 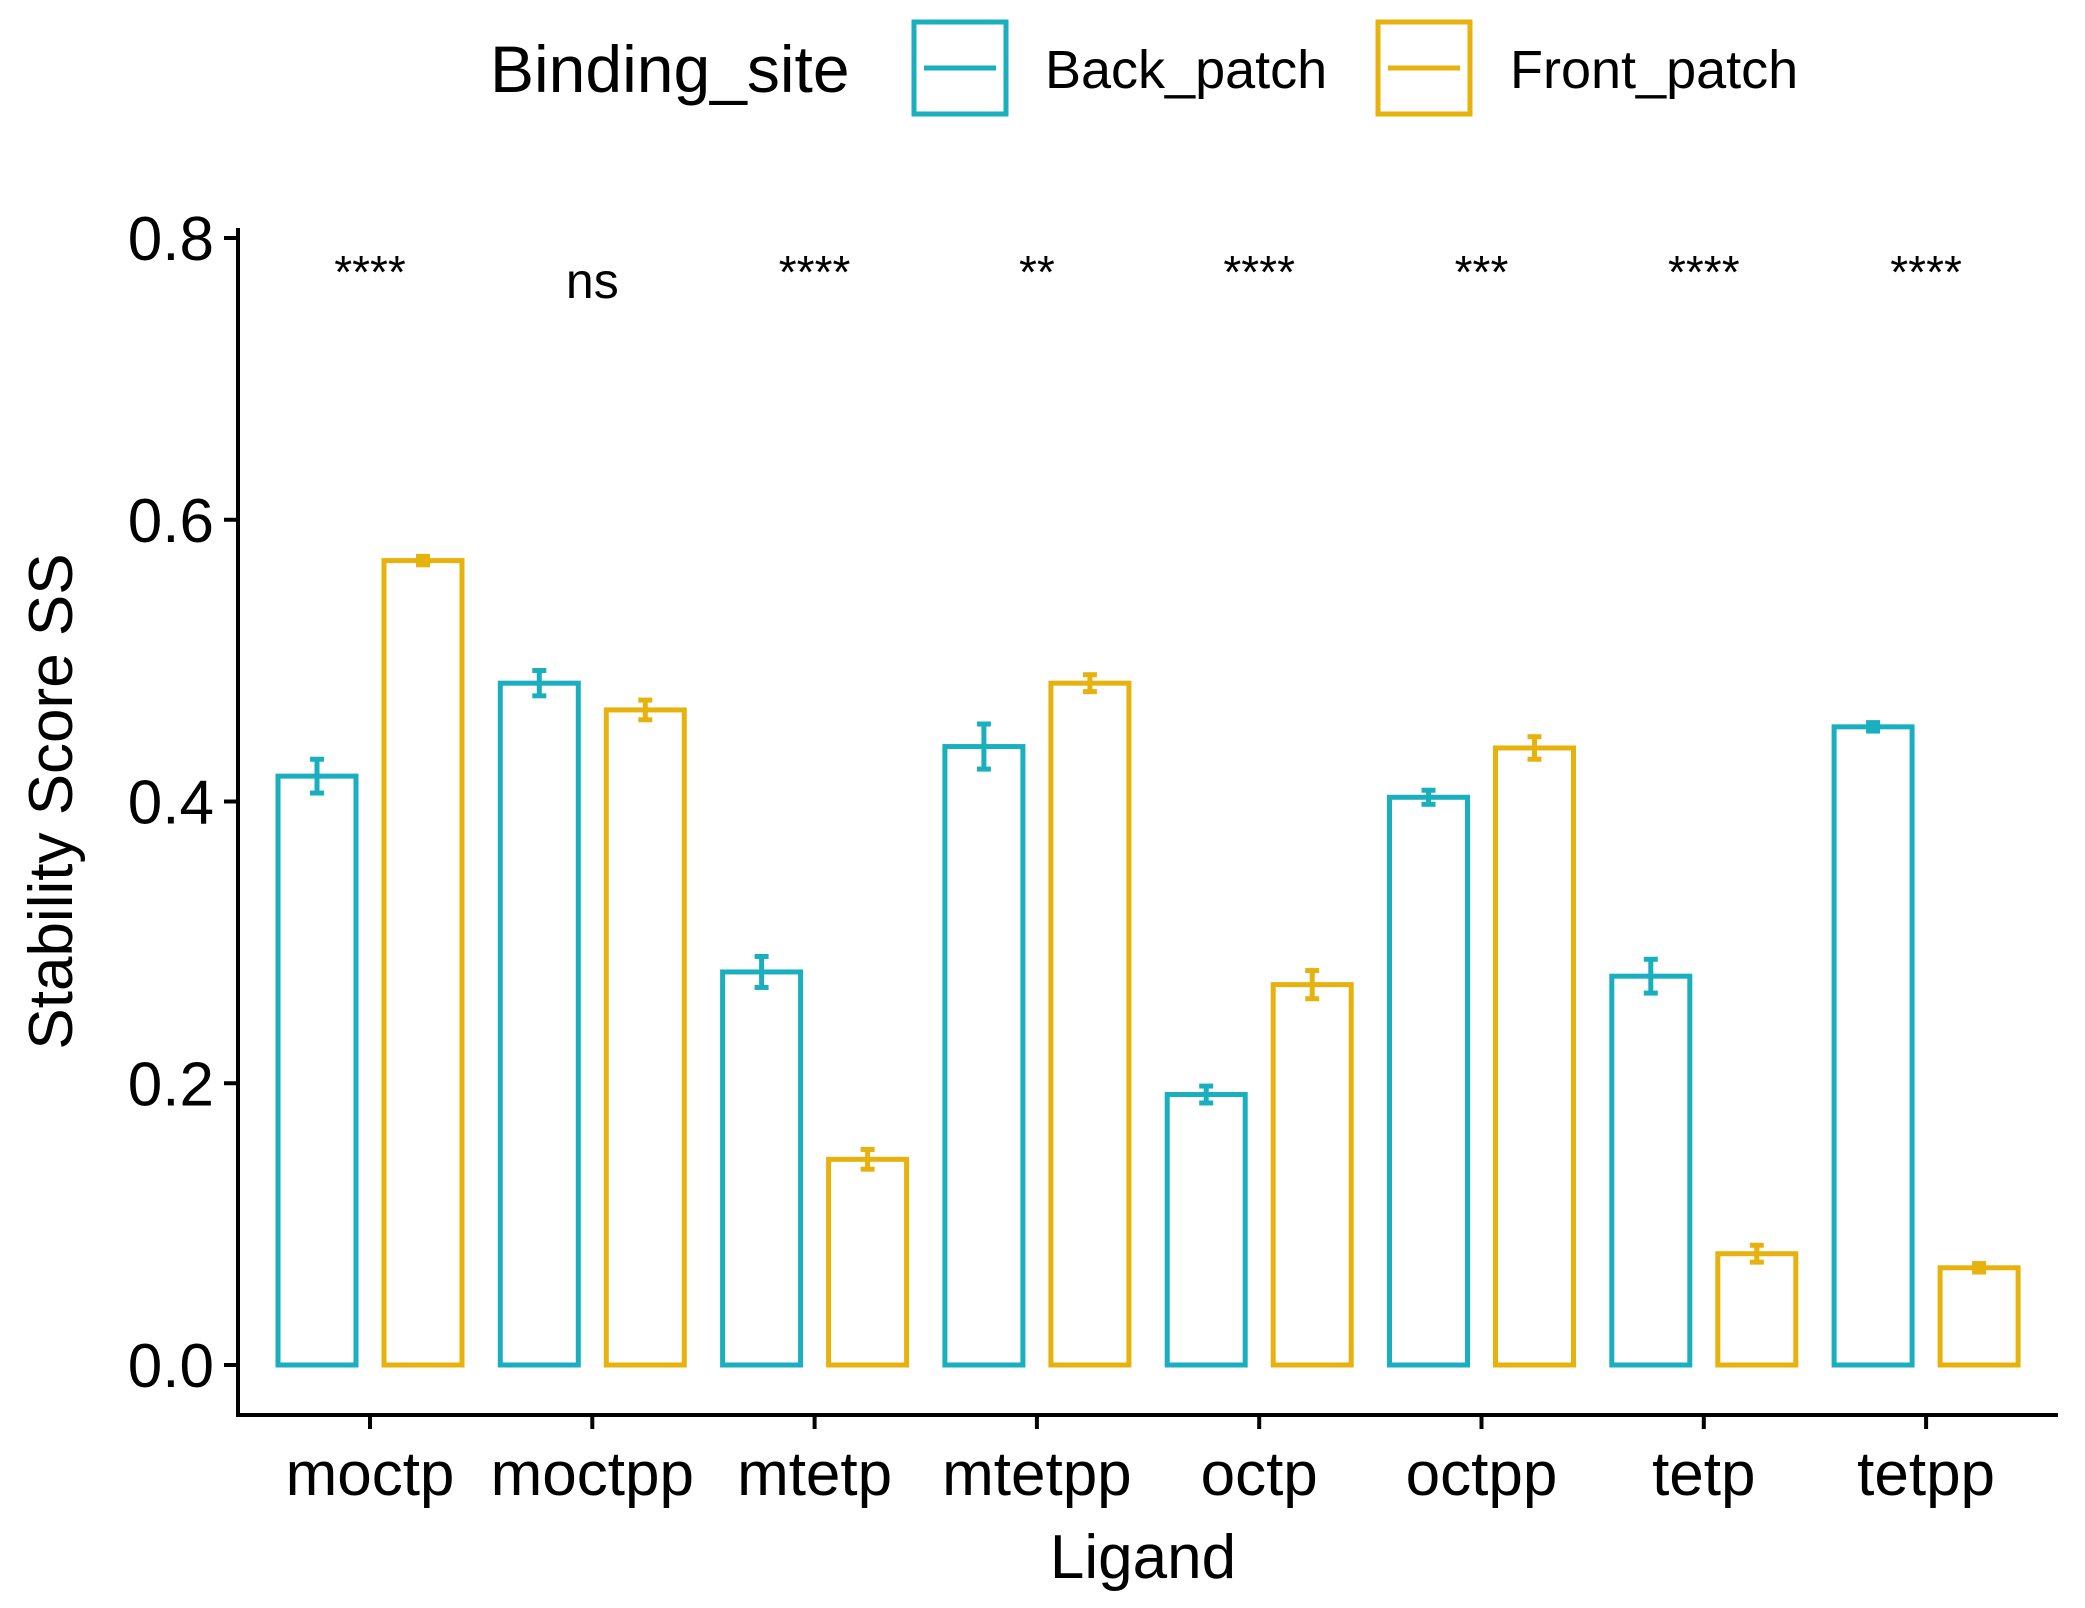 I want to click on legend-title: Binding_site, so click(x=670, y=69).